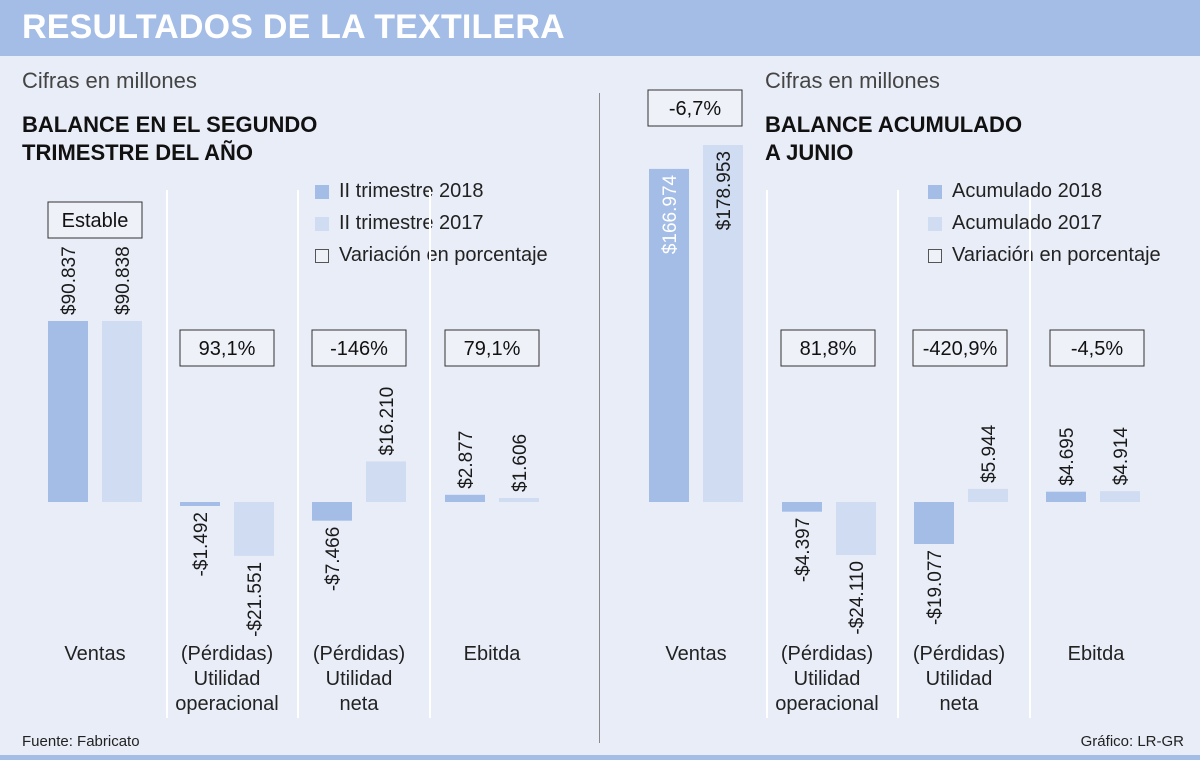  What do you see at coordinates (1056, 255) in the screenshot?
I see `right-legend-label-variation: Variación en porcentaje` at bounding box center [1056, 255].